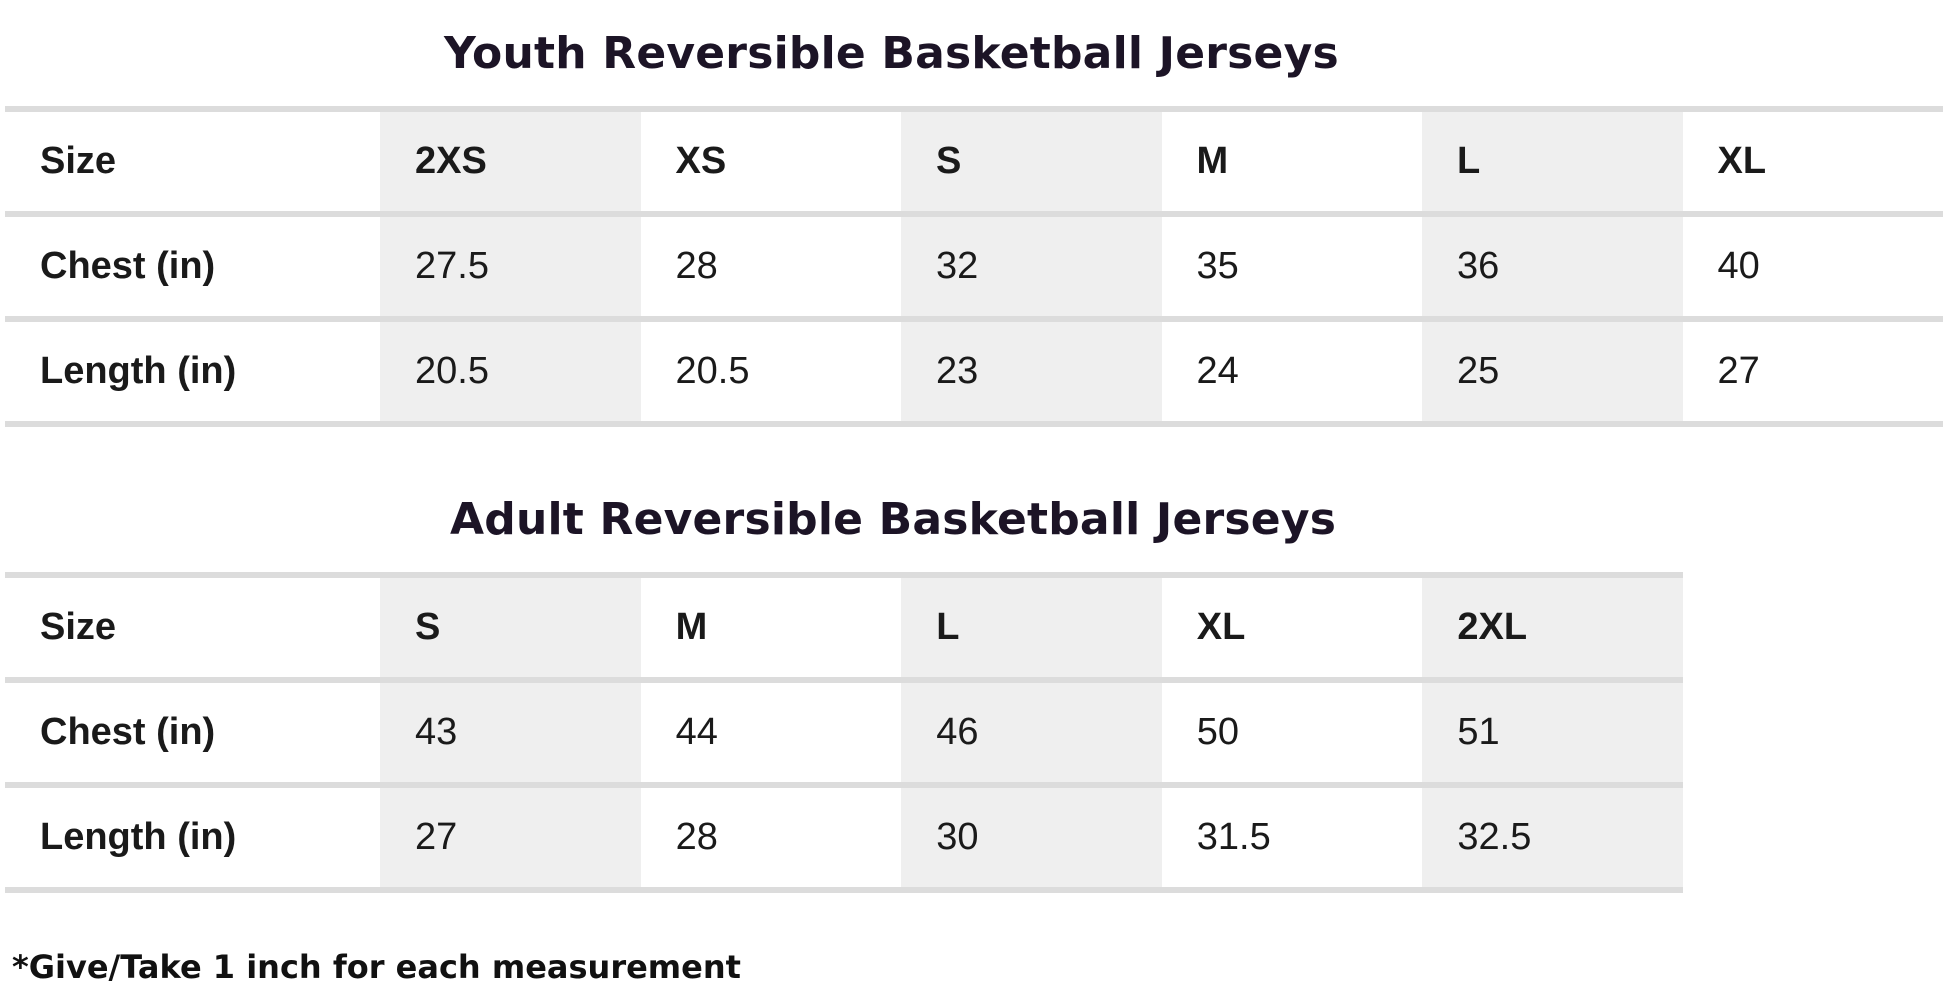 The image size is (1946, 1001). I want to click on chest-cell: 44, so click(771, 731).